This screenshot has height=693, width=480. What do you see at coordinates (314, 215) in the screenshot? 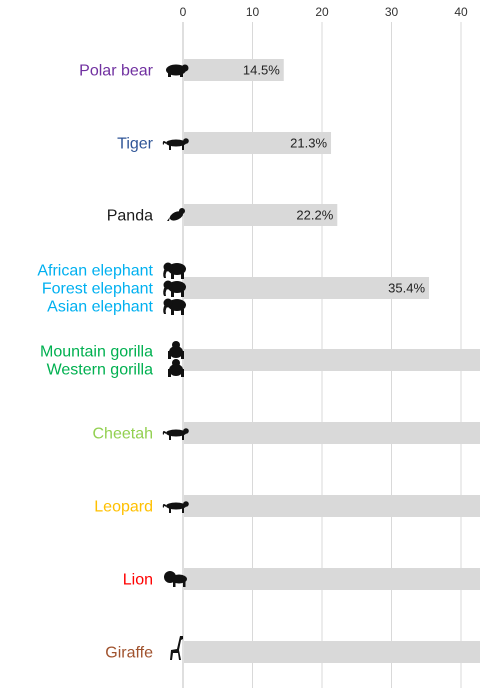
I see `data-label: 22.2%` at bounding box center [314, 215].